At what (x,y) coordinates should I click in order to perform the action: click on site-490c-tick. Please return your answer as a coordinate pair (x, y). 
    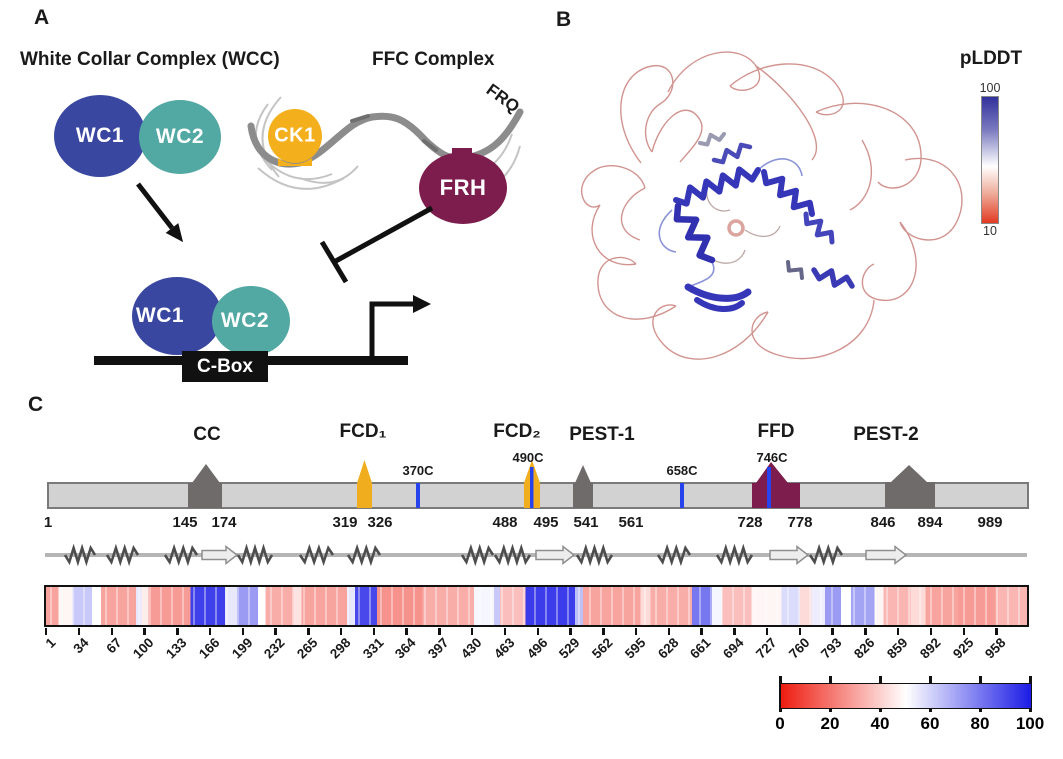
    Looking at the image, I should click on (532, 487).